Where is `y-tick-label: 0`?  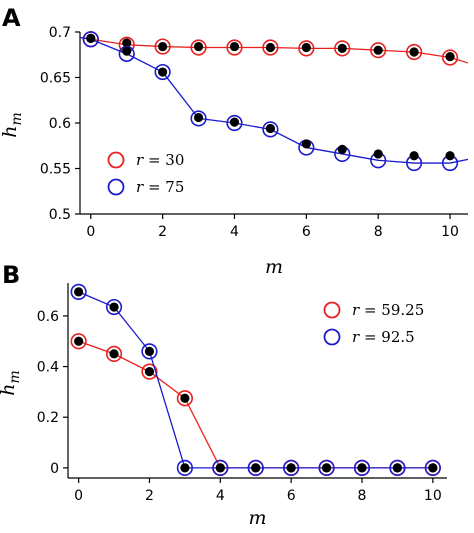
y-tick-label: 0 is located at coordinates (54, 469).